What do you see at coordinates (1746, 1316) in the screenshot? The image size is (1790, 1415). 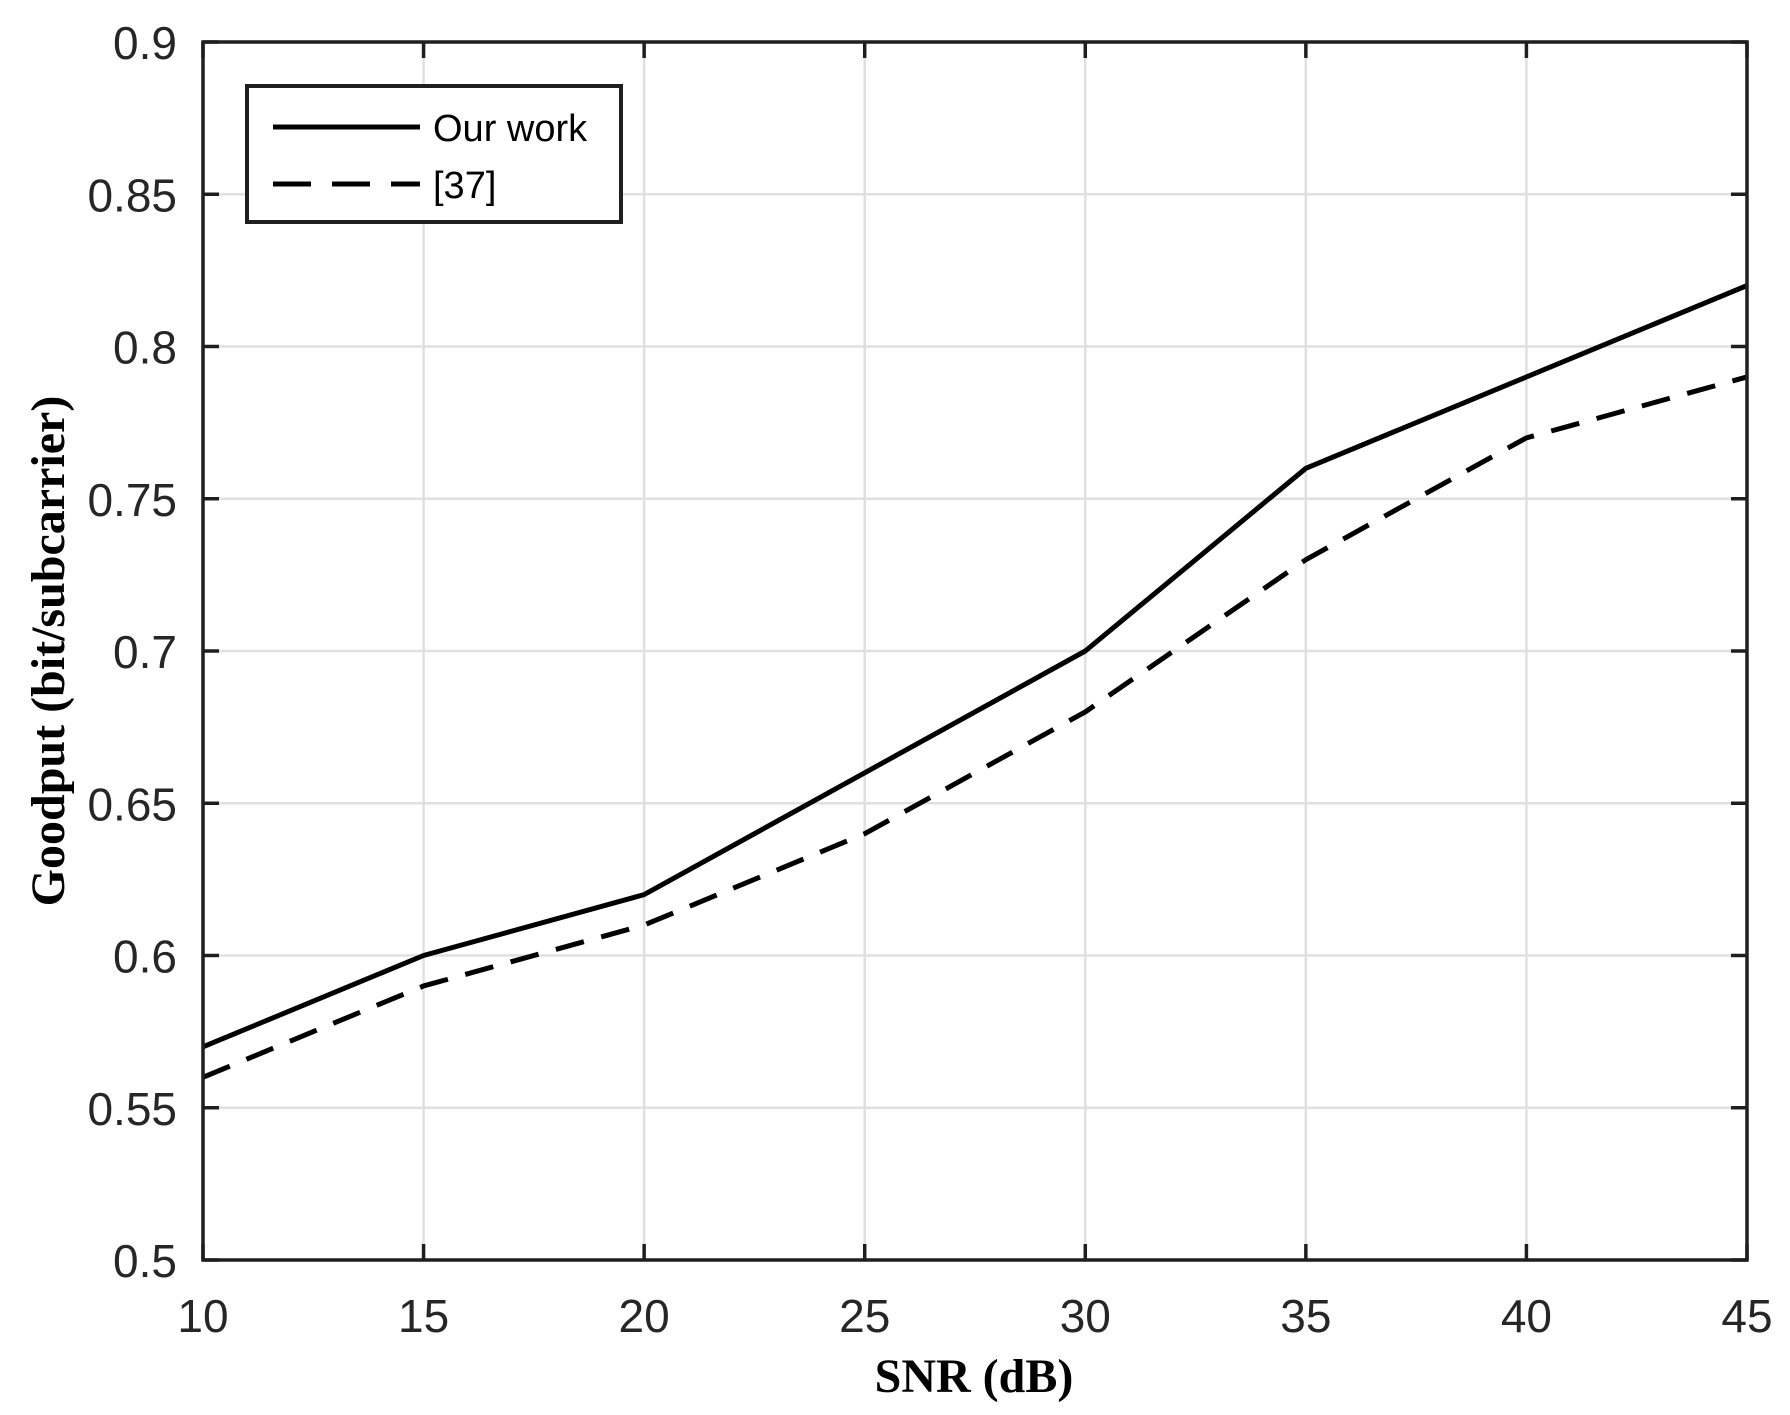 I see `x-tick-label: 45` at bounding box center [1746, 1316].